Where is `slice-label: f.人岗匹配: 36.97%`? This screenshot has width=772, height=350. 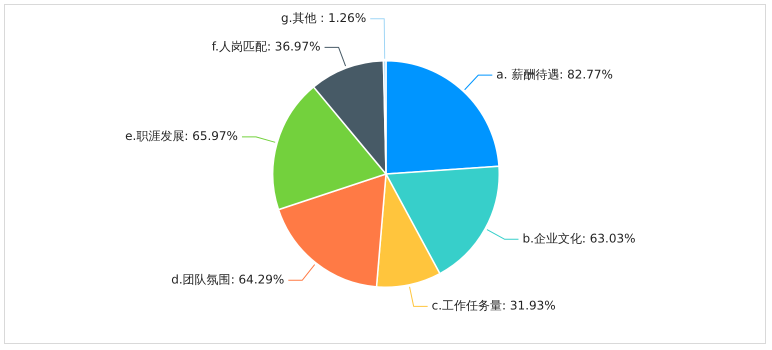
slice-label: f.人岗匹配: 36.97% is located at coordinates (266, 46).